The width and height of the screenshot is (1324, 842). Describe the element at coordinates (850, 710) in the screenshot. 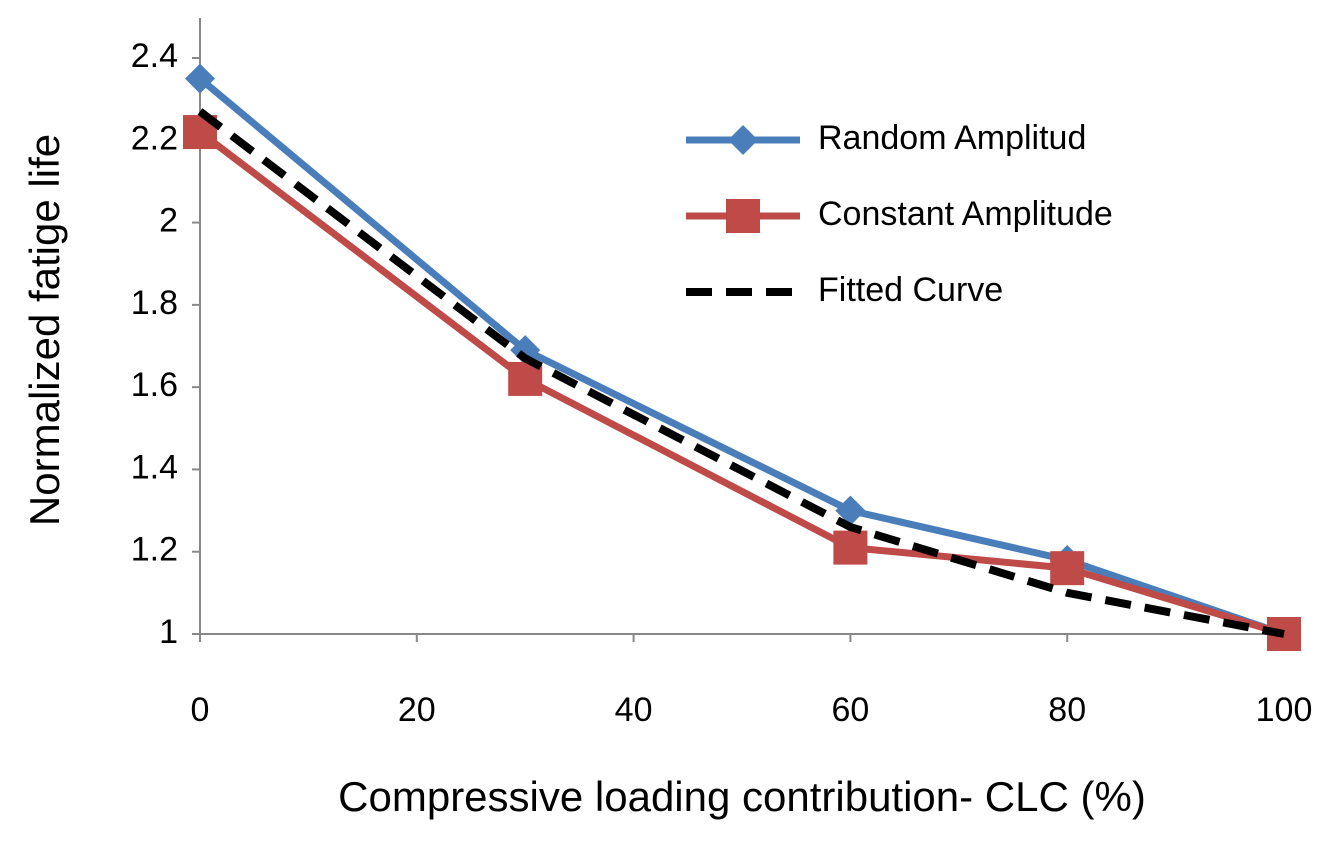

I see `x-tick-label: 60` at that location.